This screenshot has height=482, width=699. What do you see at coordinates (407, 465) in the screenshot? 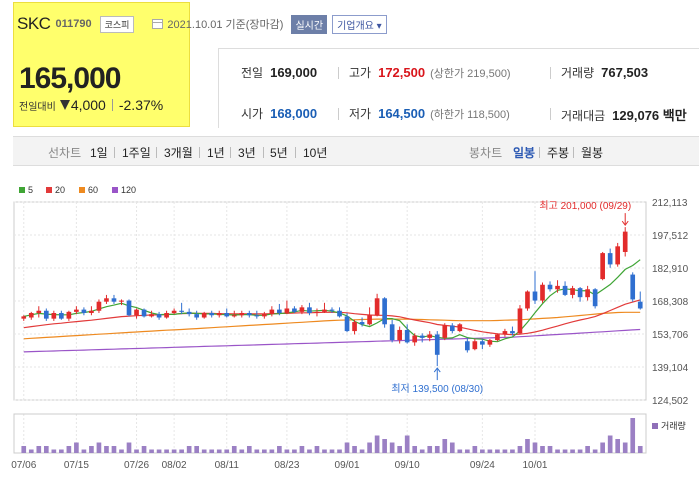
I see `x-tick-label: 09/10` at bounding box center [407, 465].